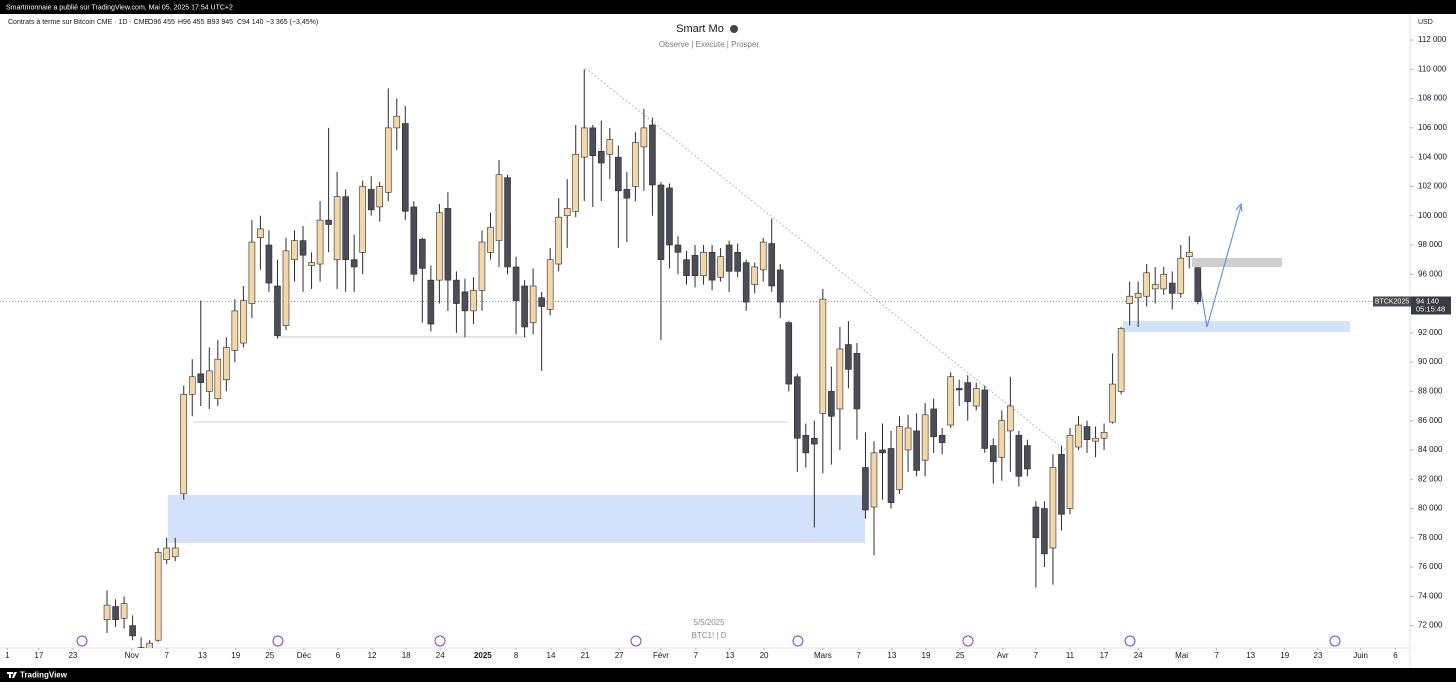 This screenshot has height=682, width=1456. What do you see at coordinates (1427, 300) in the screenshot?
I see `price-label: 94 140` at bounding box center [1427, 300].